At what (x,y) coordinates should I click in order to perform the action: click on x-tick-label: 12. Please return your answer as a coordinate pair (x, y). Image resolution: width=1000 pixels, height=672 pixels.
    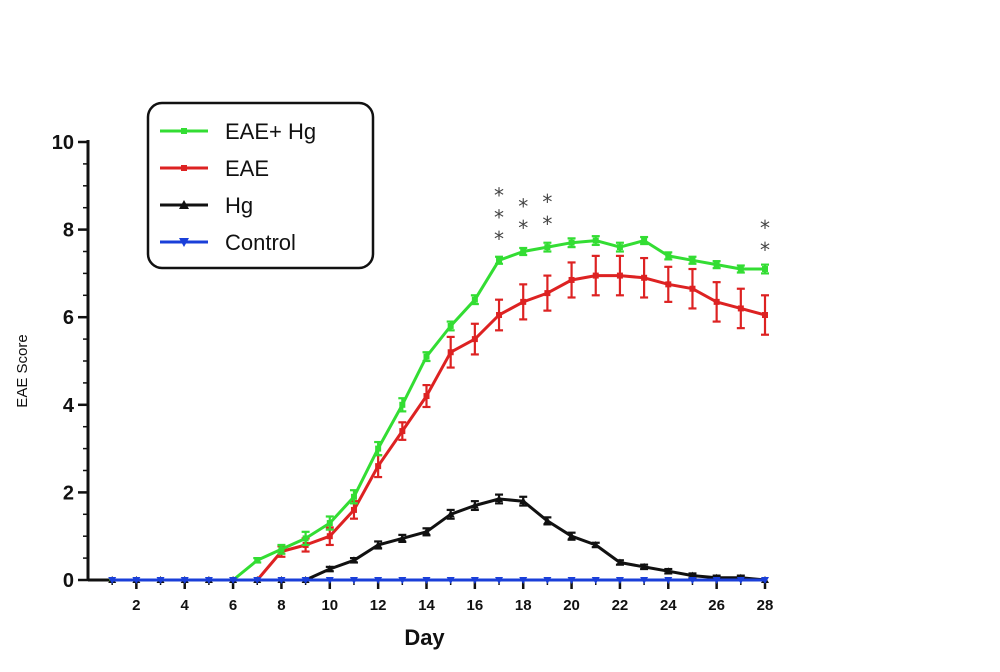
    Looking at the image, I should click on (378, 605).